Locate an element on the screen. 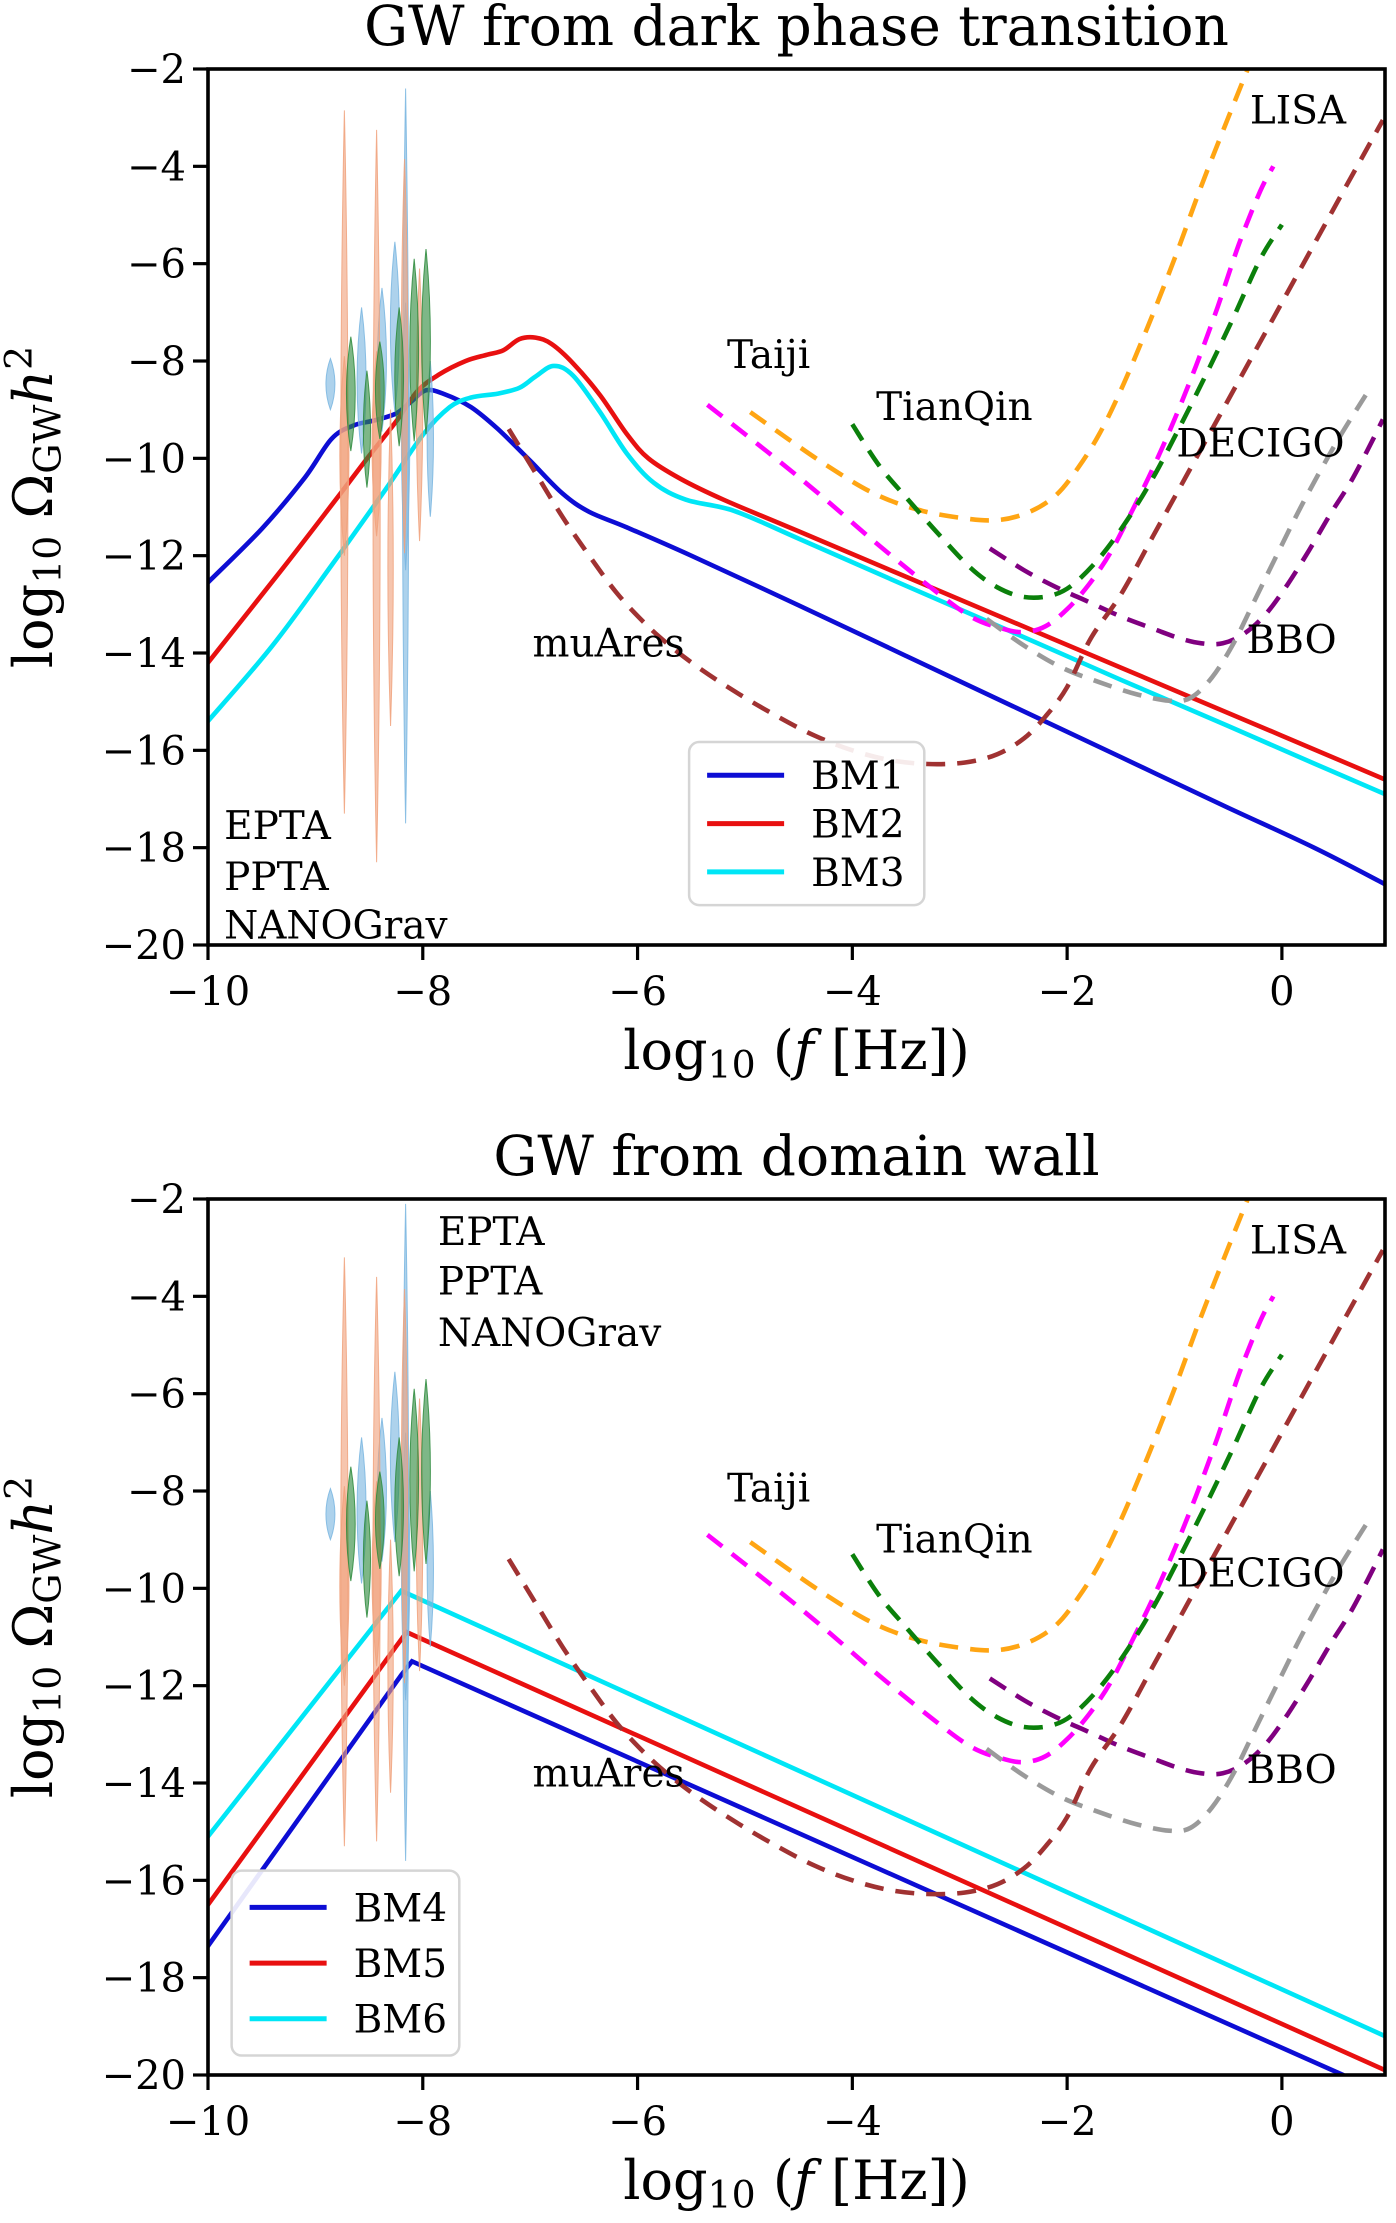 This screenshot has height=2223, width=1396. panel-title: GW from dark phase transition is located at coordinates (796, 29).